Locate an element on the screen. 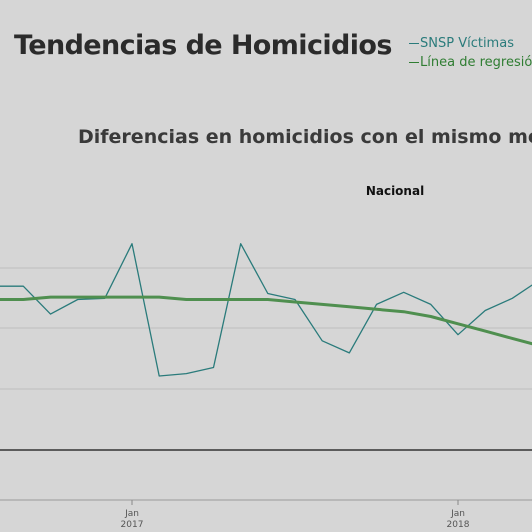 This screenshot has width=532, height=532. chart-legend: SNSP Víctimas Línea de regresión is located at coordinates (470, 53).